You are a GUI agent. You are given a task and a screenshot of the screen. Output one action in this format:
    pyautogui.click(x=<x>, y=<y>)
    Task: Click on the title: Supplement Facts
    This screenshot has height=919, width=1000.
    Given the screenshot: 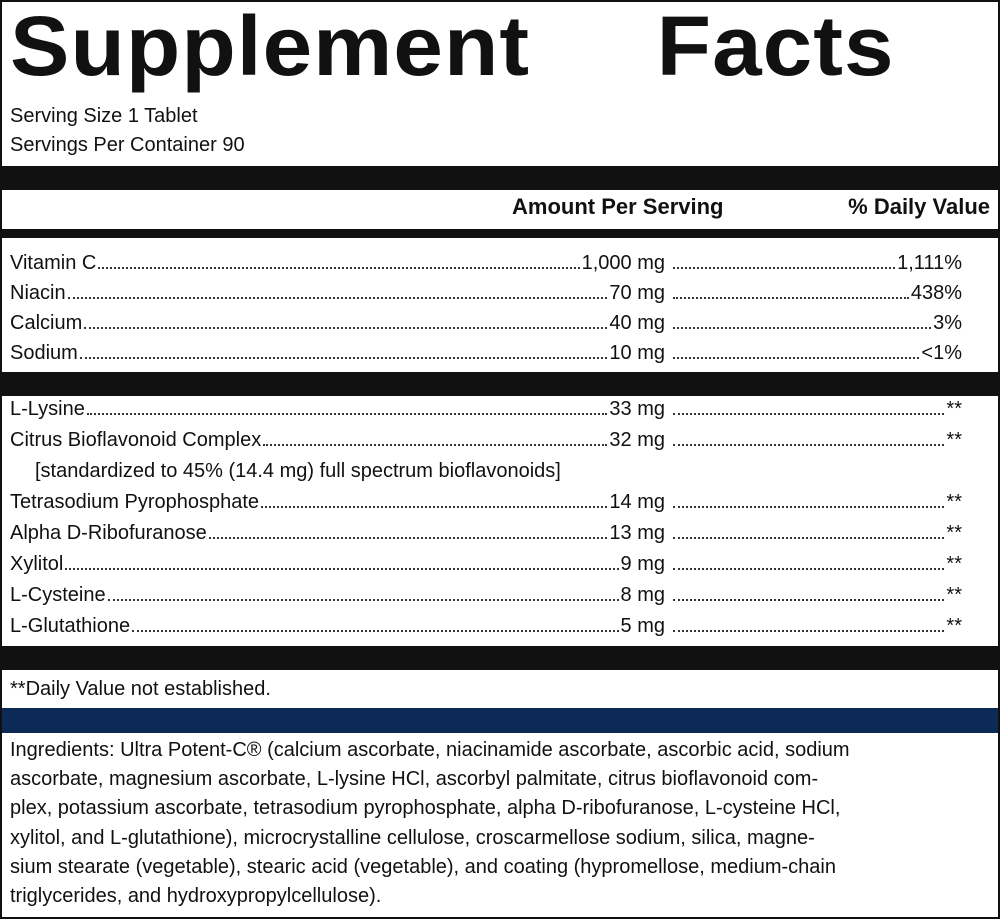 What is the action you would take?
    pyautogui.click(x=452, y=46)
    